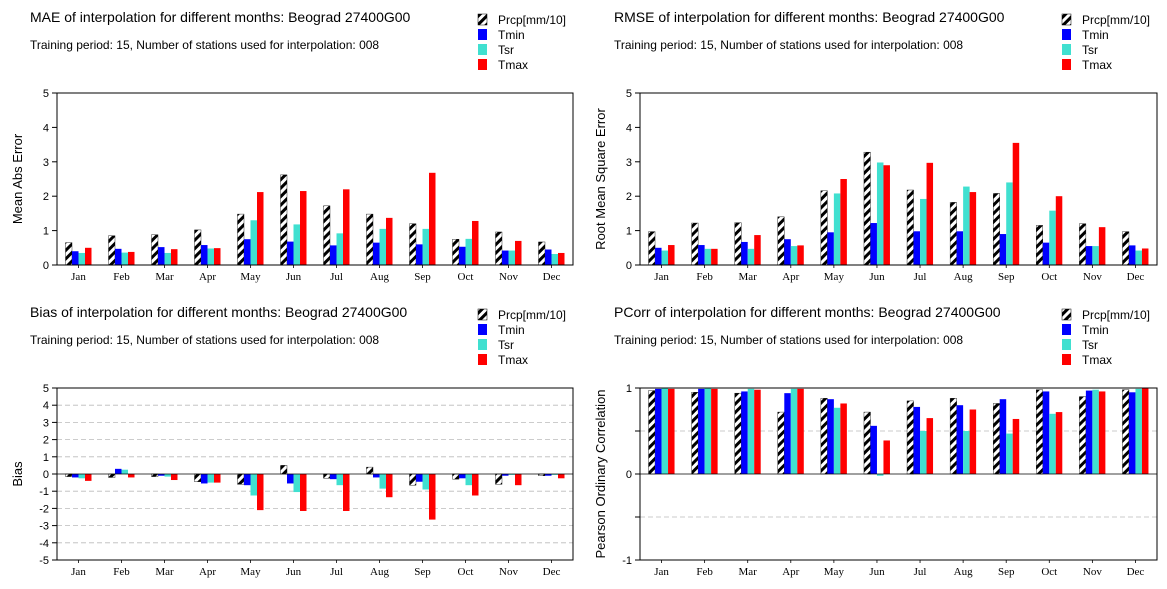 The height and width of the screenshot is (589, 1167). Describe the element at coordinates (17, 178) in the screenshot. I see `y-axis-label: Mean Abs Error` at that location.